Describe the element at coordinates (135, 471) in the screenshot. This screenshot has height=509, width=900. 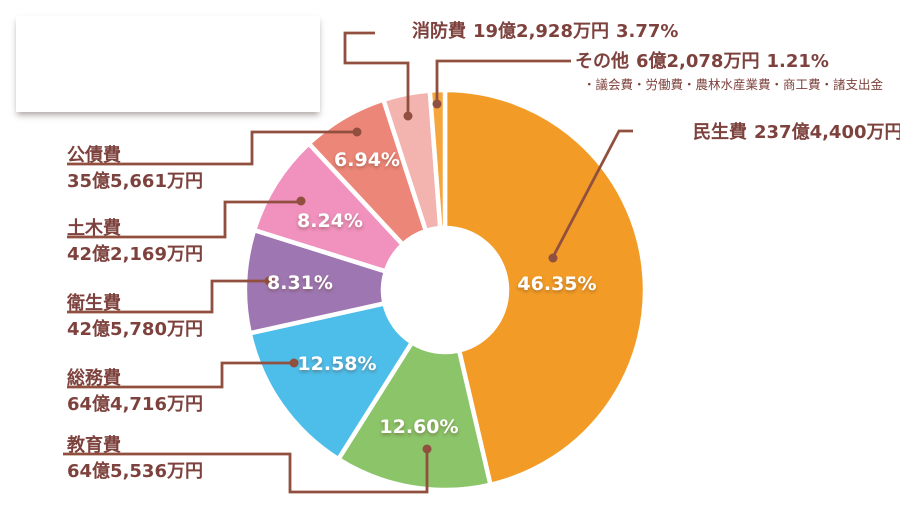
I see `callout-kyoikuhi-amount: 64億5,536万円` at that location.